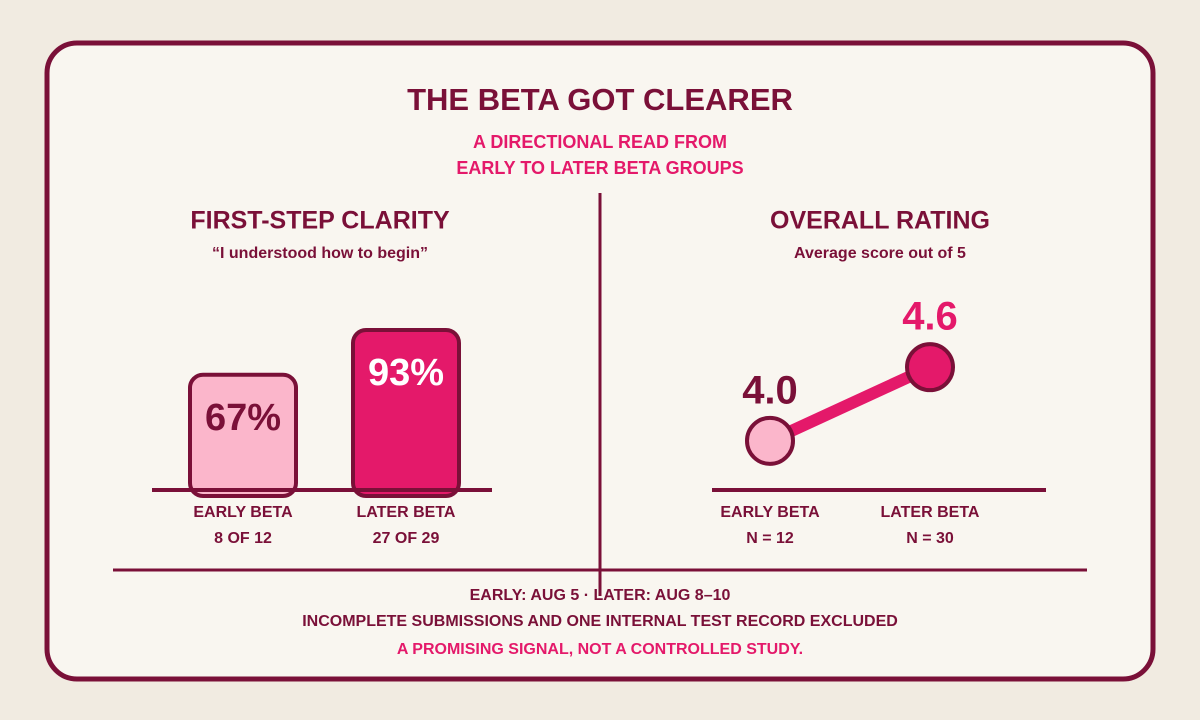  What do you see at coordinates (770, 538) in the screenshot?
I see `sample-label: N = 12` at bounding box center [770, 538].